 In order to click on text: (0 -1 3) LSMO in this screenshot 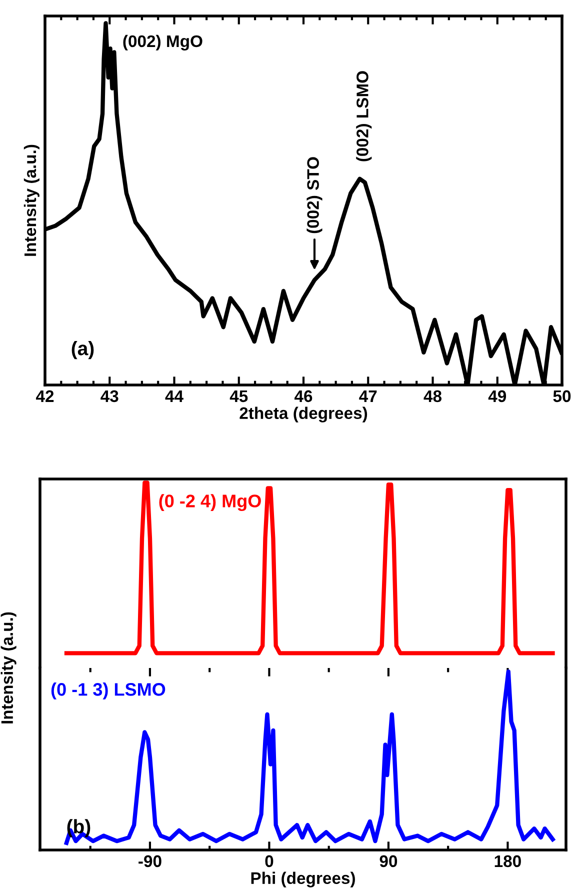, I will do `click(108, 691)`.